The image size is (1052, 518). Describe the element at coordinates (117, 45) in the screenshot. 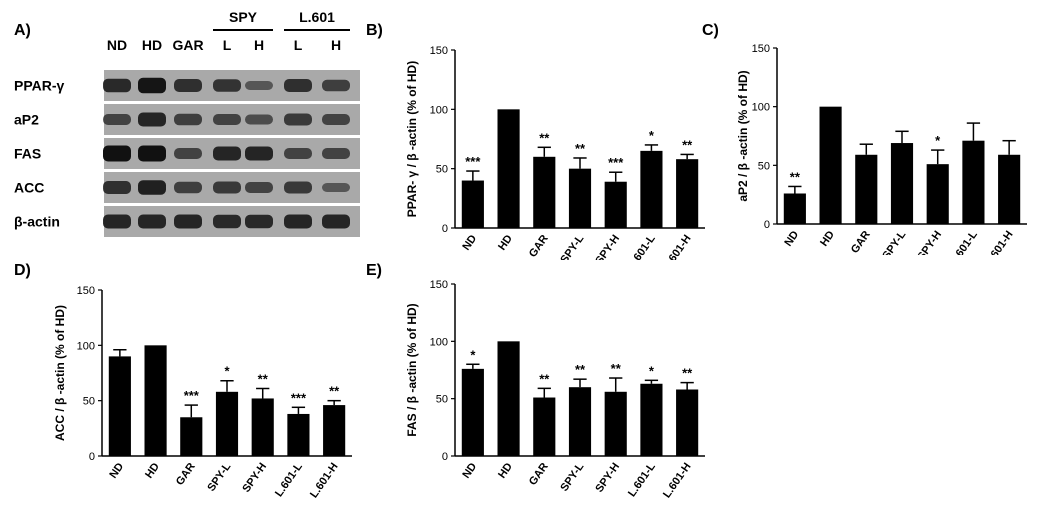

I see `blot-lane-label: ND` at that location.